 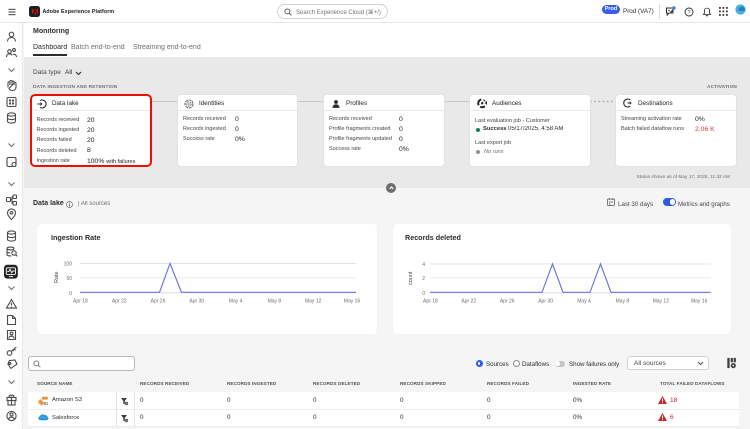 What do you see at coordinates (411, 278) in the screenshot?
I see `svg-text: count` at bounding box center [411, 278].